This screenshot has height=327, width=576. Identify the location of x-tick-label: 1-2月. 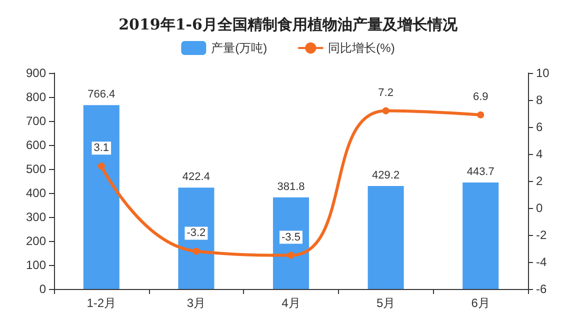
(101, 303).